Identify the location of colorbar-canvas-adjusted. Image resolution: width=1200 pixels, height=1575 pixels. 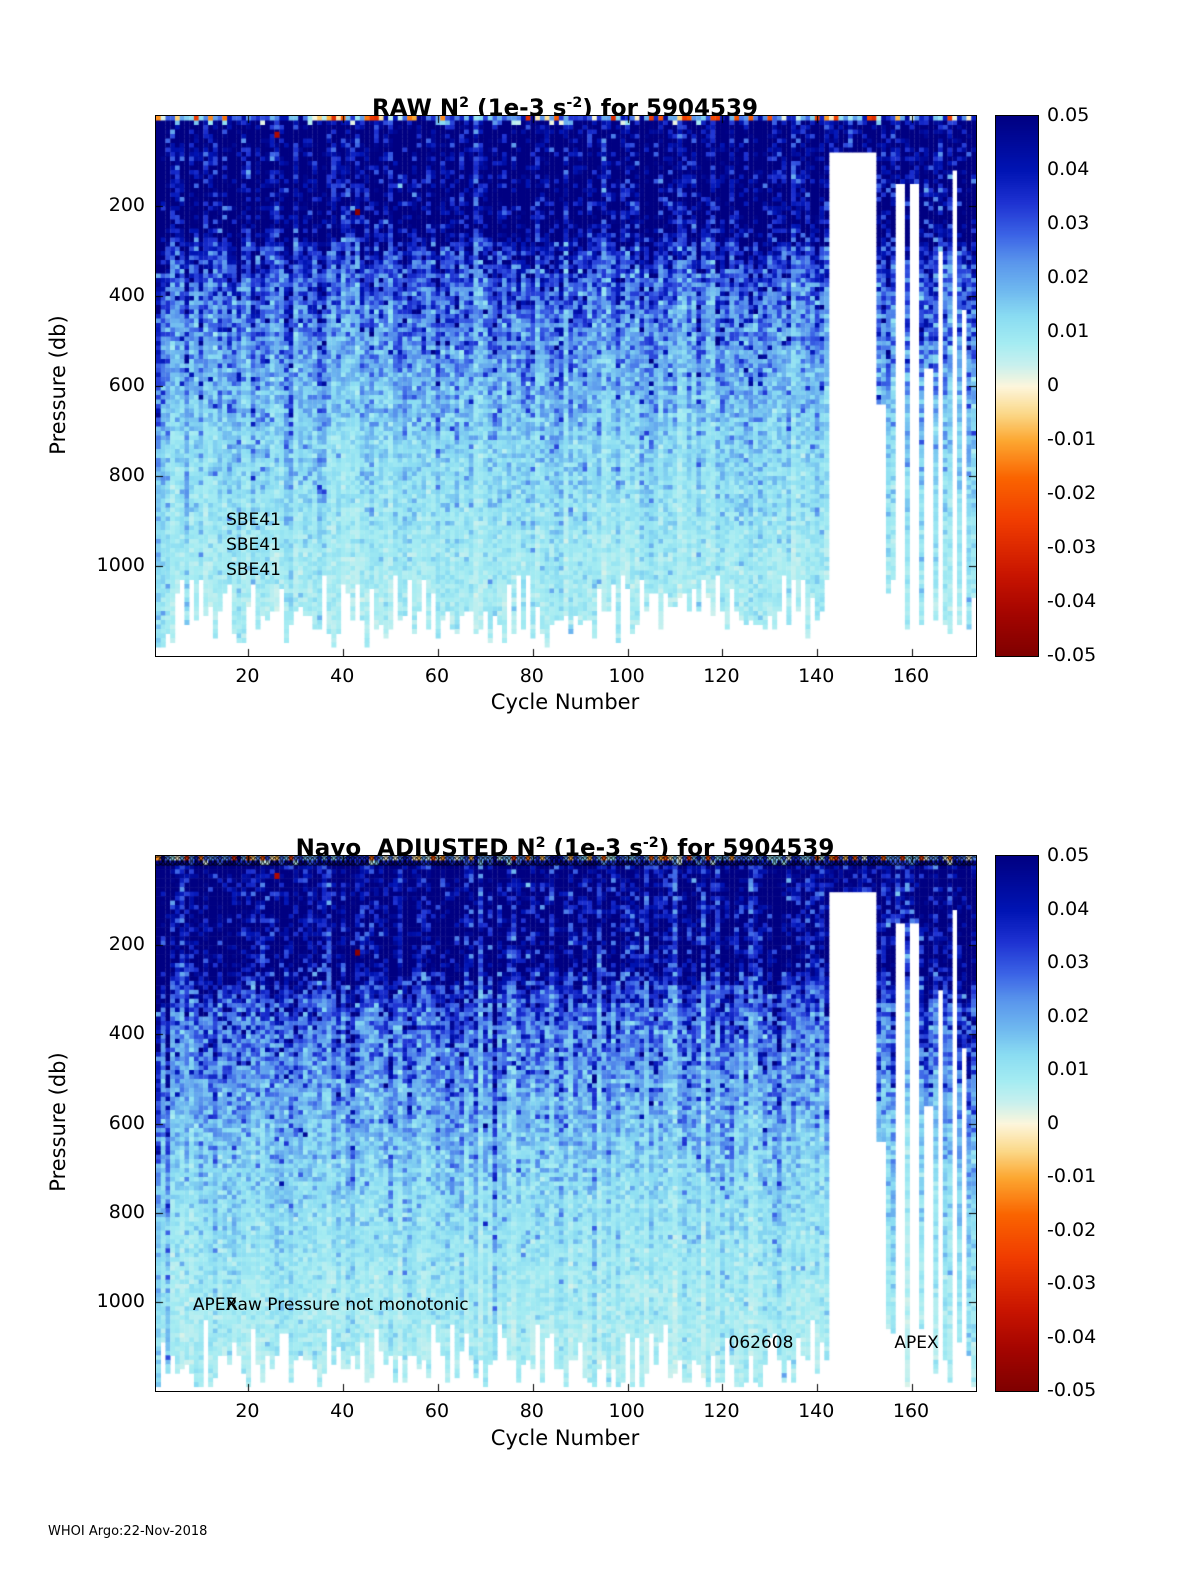
(1017, 1123).